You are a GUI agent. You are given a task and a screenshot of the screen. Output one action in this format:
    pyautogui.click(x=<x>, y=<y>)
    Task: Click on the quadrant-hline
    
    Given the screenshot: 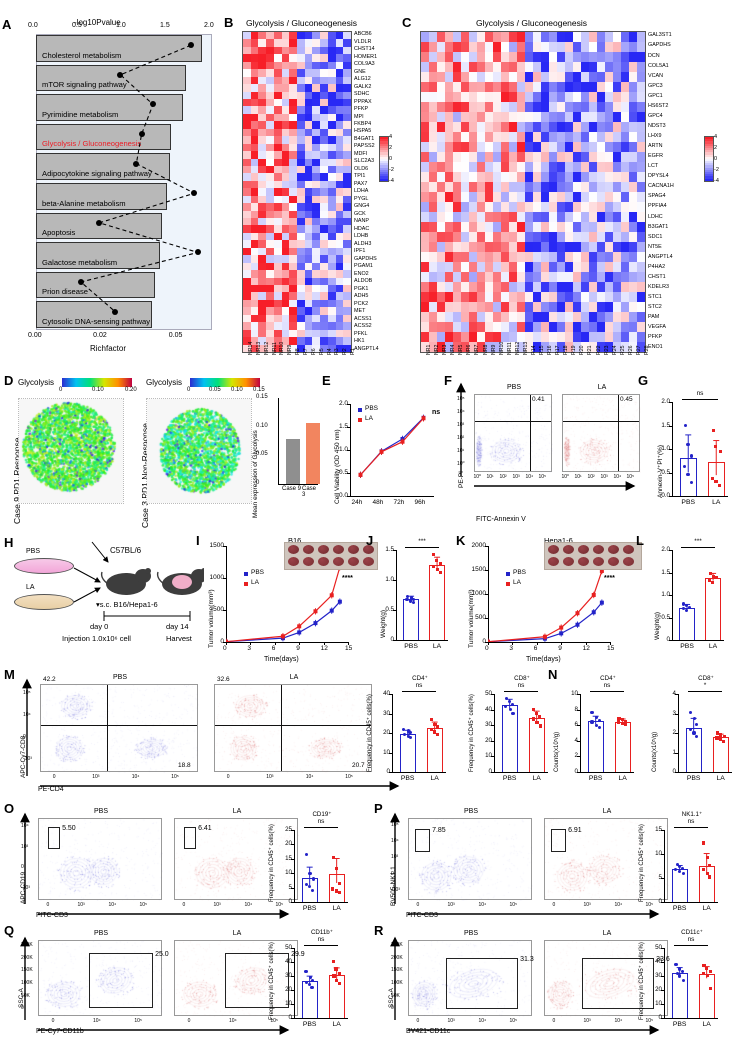 What is the action you would take?
    pyautogui.click(x=293, y=726)
    